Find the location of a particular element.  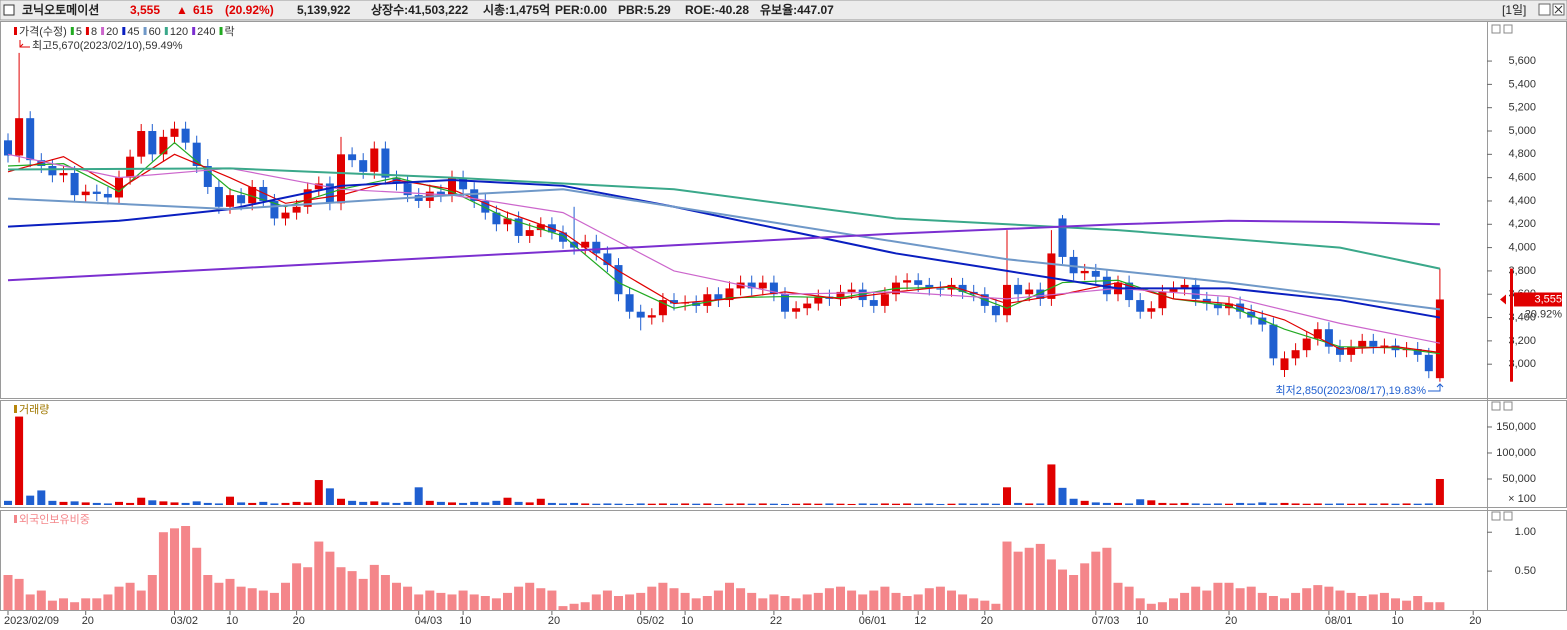

y-tick-label: 4,200 is located at coordinates (1522, 224).